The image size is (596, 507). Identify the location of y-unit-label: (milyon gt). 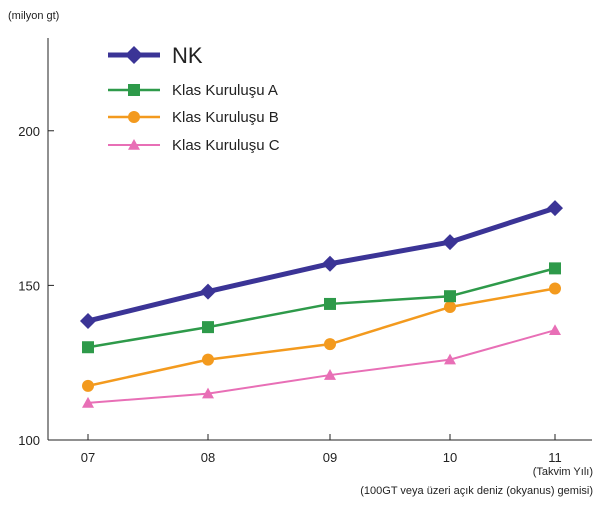
(33, 16).